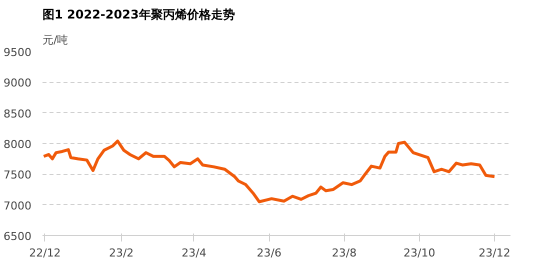  What do you see at coordinates (18, 52) in the screenshot?
I see `y-tick-label: 9500` at bounding box center [18, 52].